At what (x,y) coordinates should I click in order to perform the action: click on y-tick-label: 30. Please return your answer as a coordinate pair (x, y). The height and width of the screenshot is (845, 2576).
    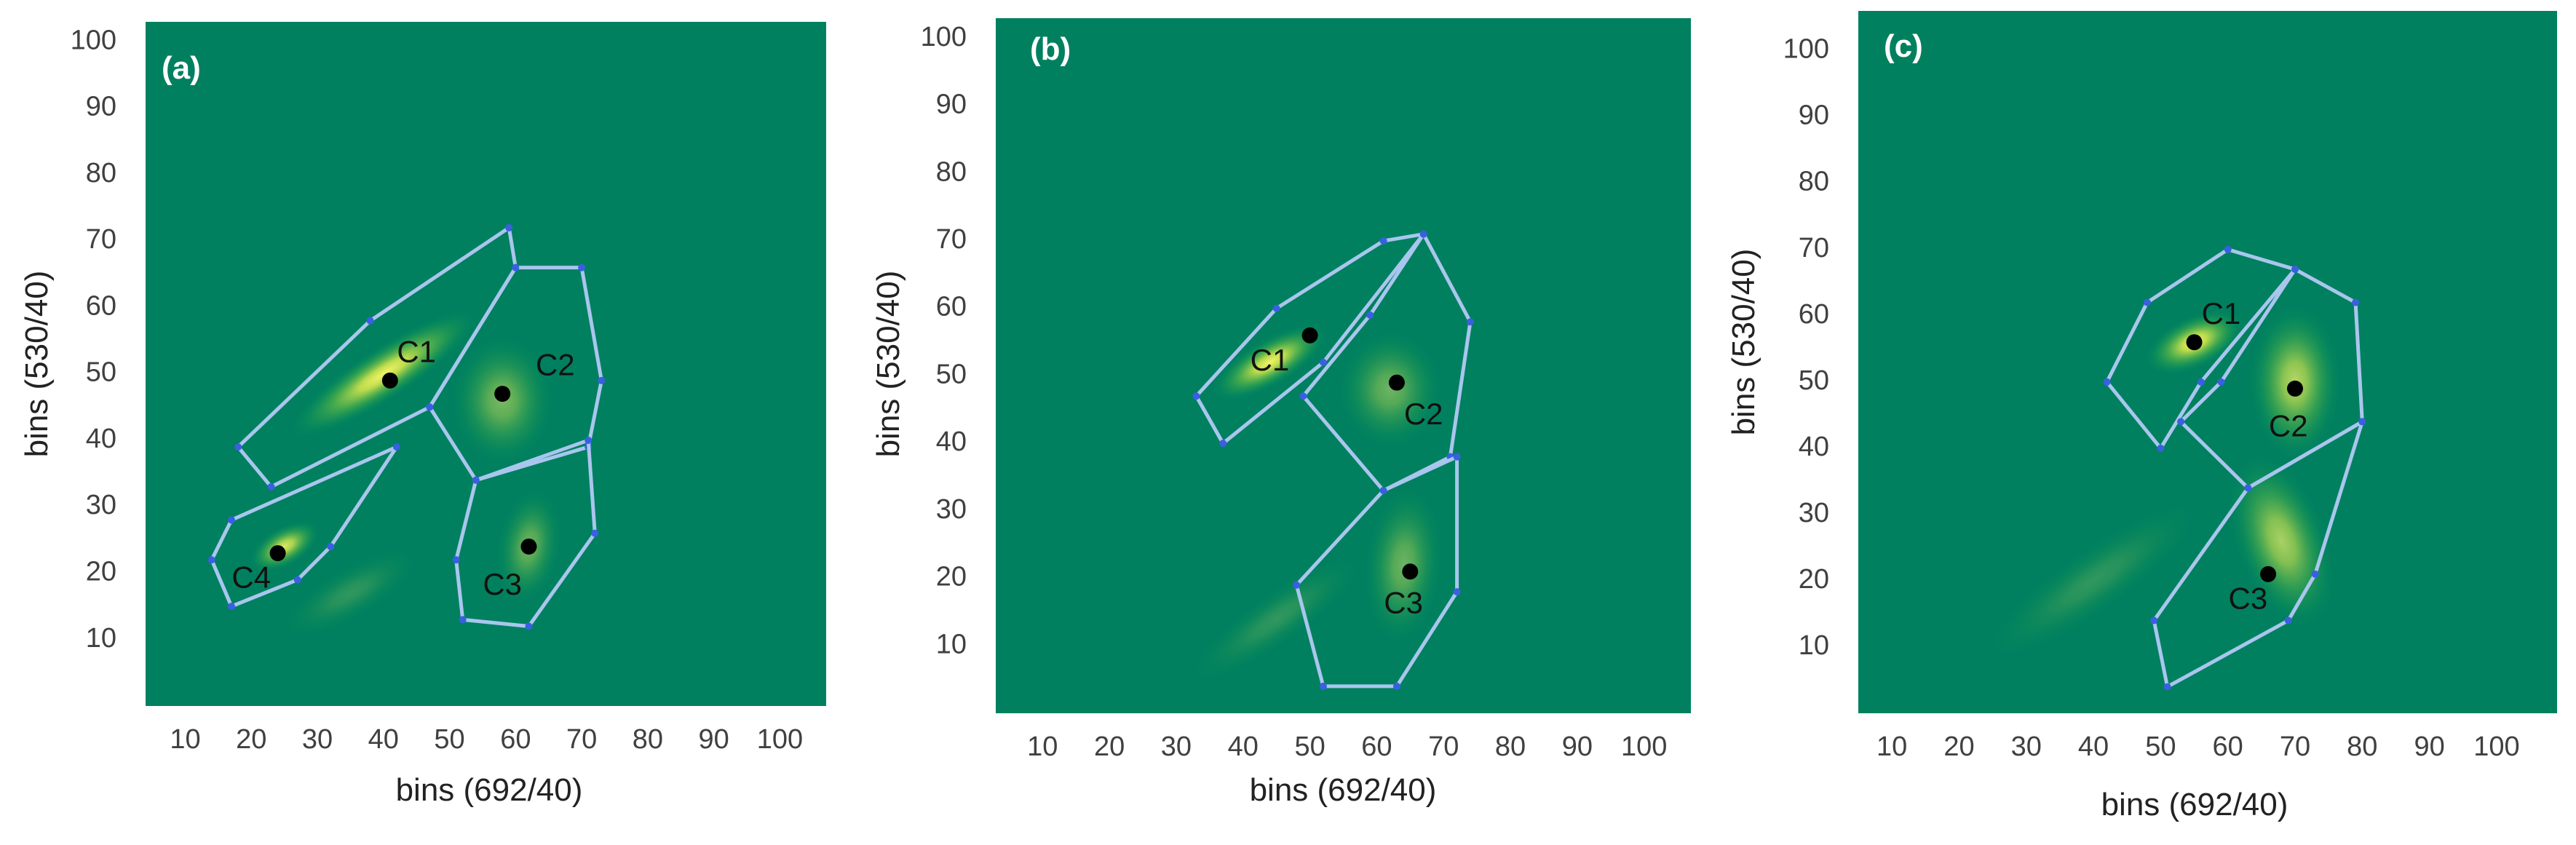
    Looking at the image, I should click on (1814, 513).